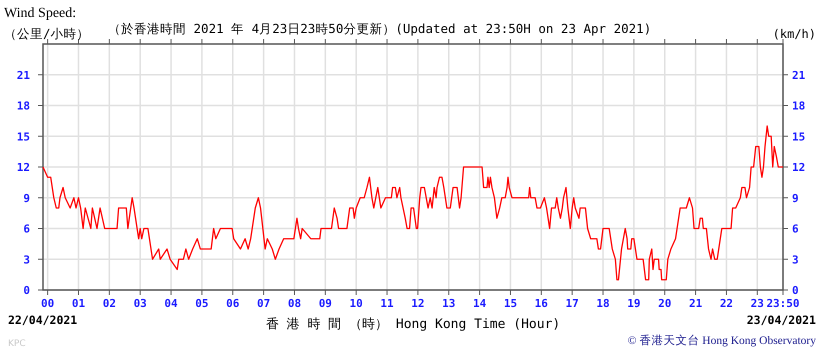 The height and width of the screenshot is (349, 820). I want to click on text: 23/04/2021, so click(781, 320).